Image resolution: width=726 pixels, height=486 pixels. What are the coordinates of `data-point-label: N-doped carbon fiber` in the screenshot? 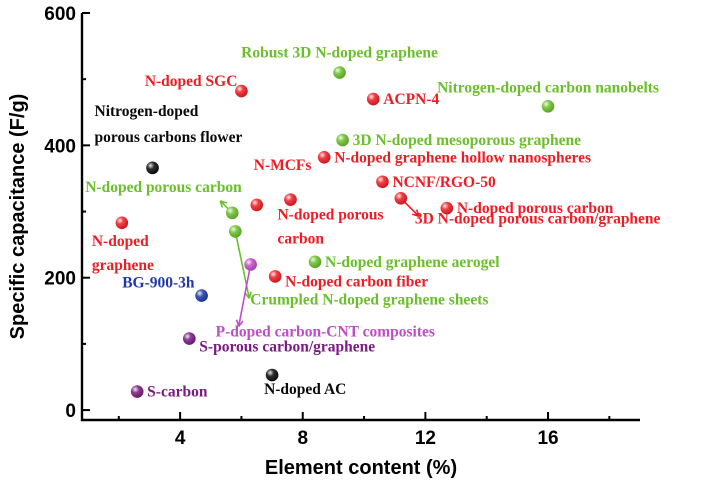 It's located at (356, 281).